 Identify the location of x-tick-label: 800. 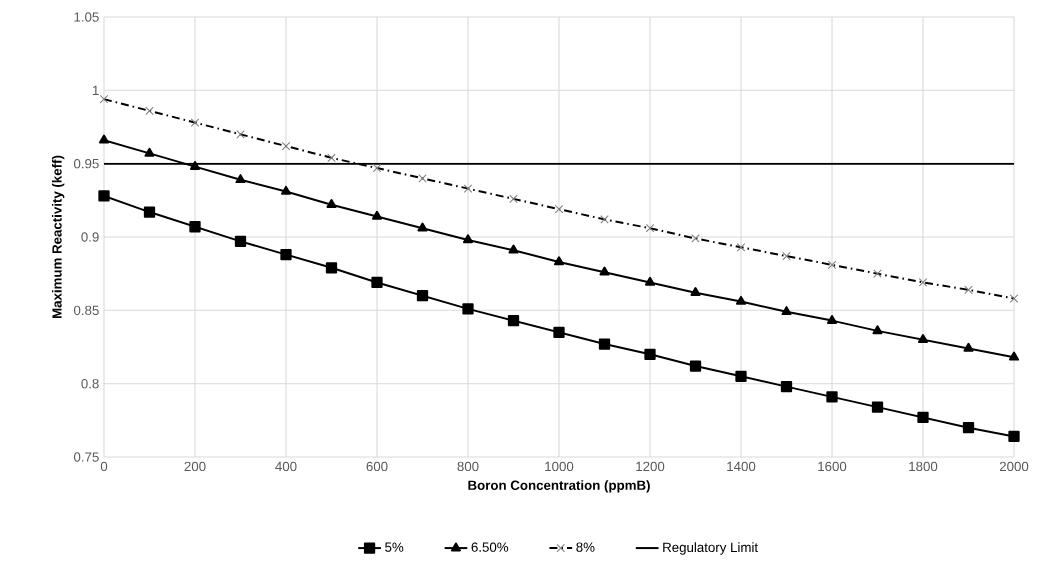
(468, 466).